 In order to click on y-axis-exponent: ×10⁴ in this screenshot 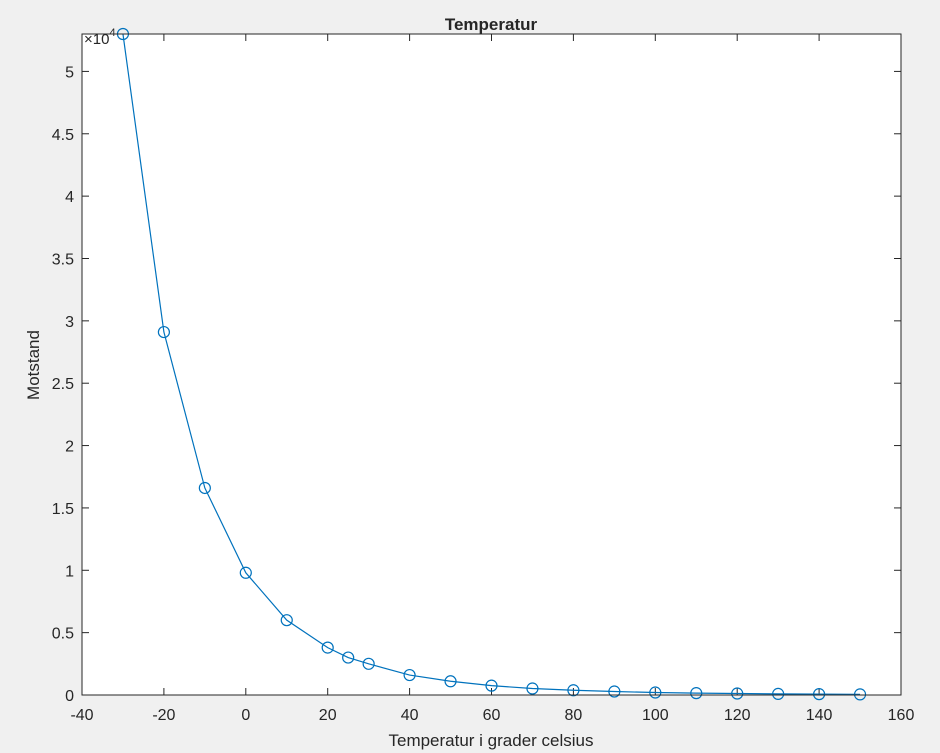, I will do `click(100, 37)`.